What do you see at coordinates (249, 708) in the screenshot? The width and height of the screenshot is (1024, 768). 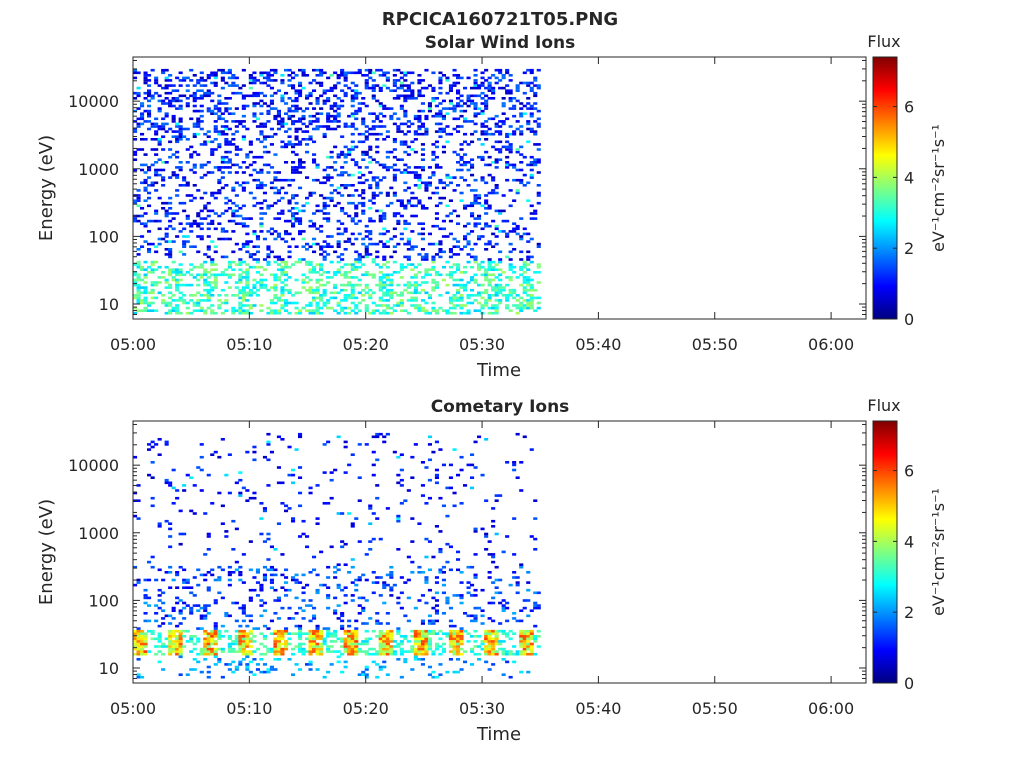 I see `x-tick-label: 05:10` at bounding box center [249, 708].